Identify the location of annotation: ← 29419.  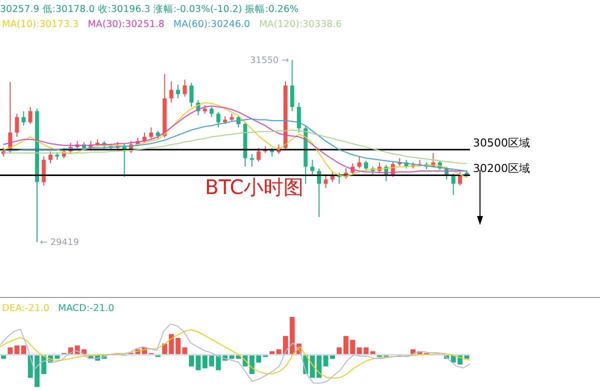
(60, 243).